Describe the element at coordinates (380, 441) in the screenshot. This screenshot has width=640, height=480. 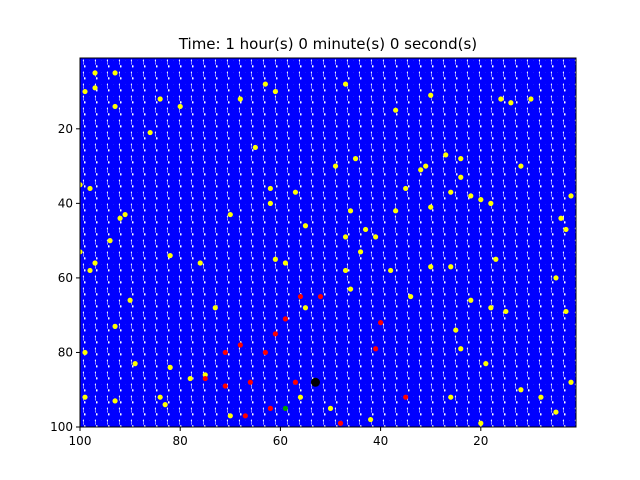
I see `x-tick-label: 40` at that location.